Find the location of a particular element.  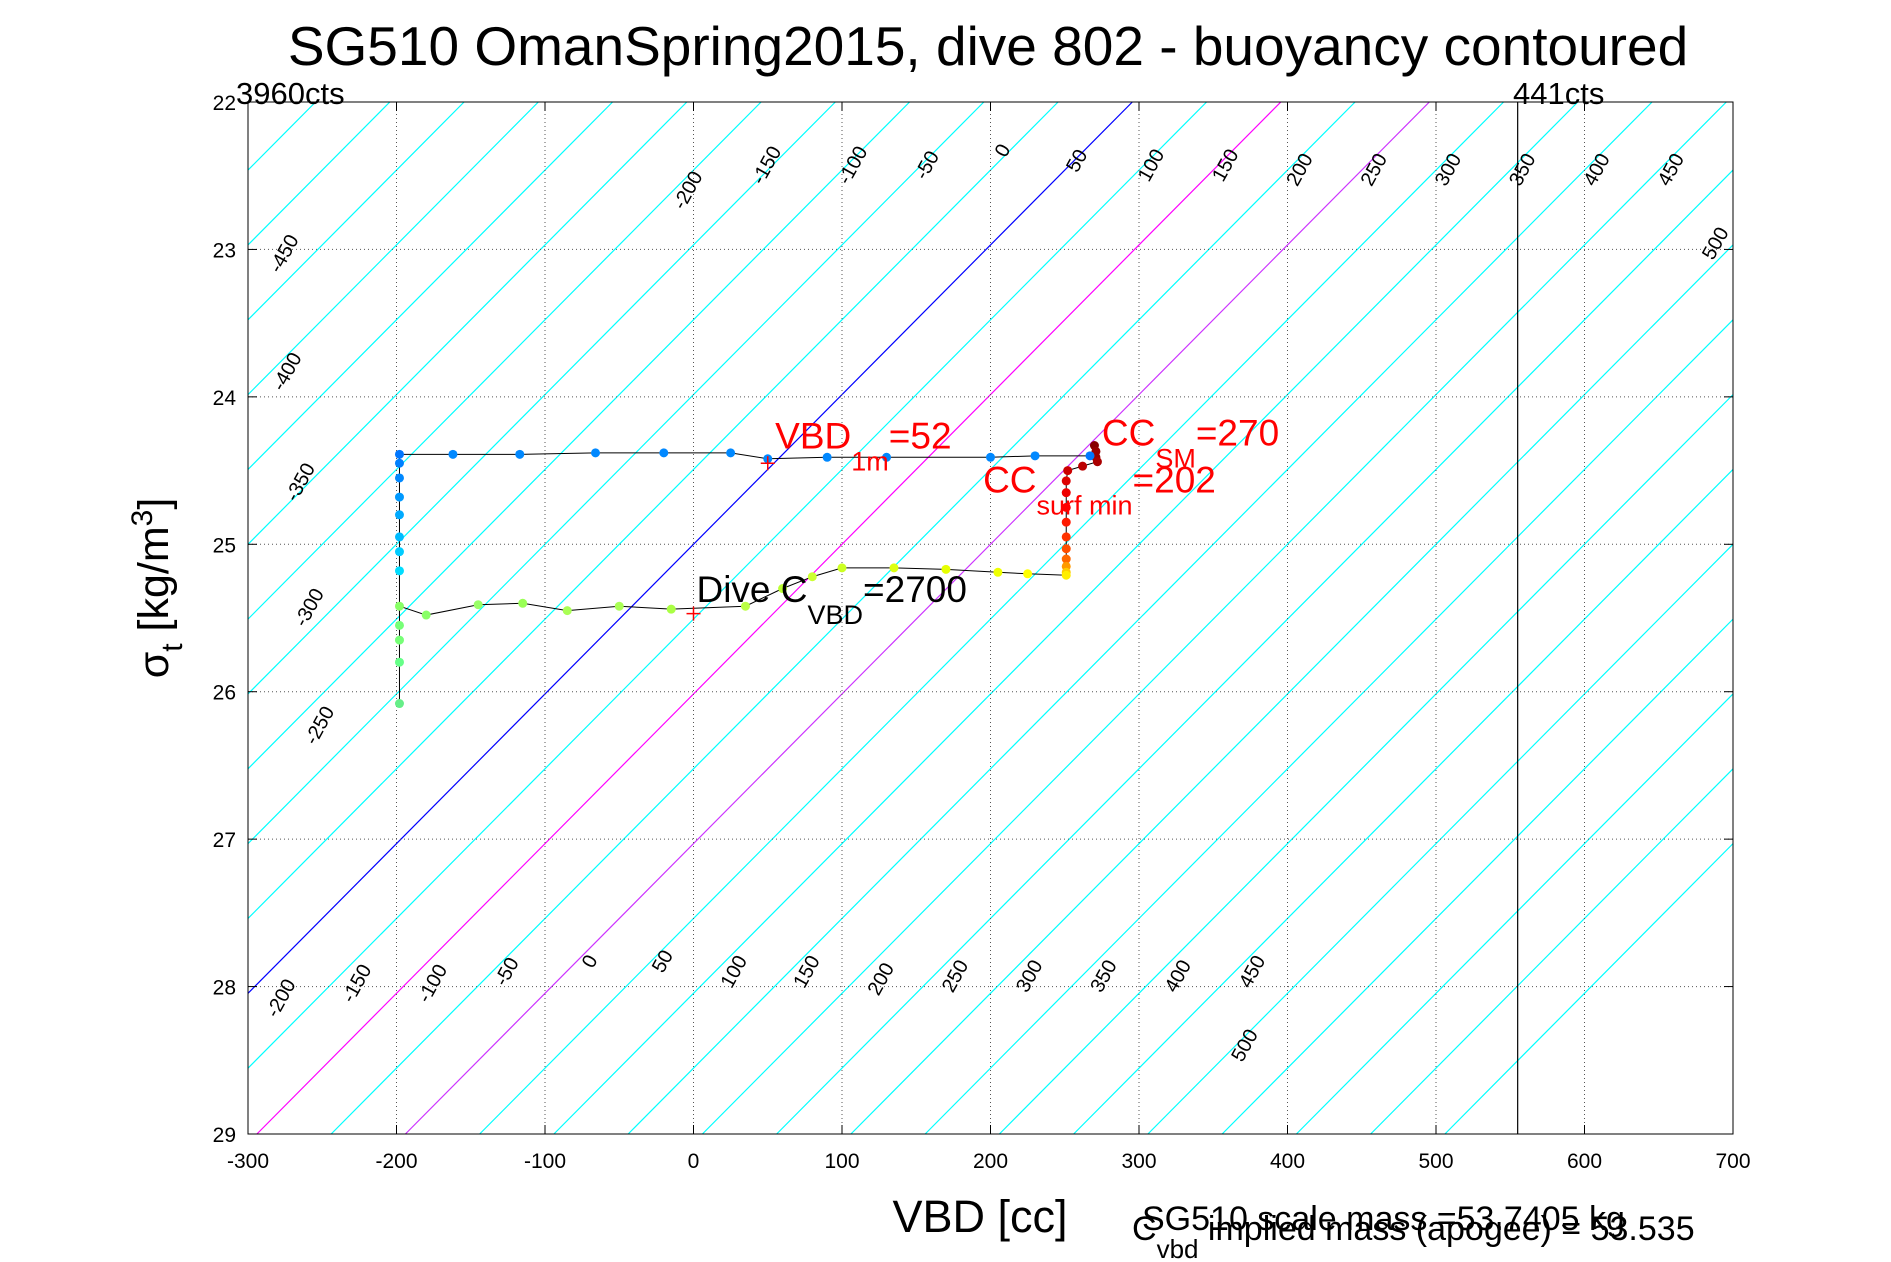

x-tick-label: 600 is located at coordinates (1584, 1161).